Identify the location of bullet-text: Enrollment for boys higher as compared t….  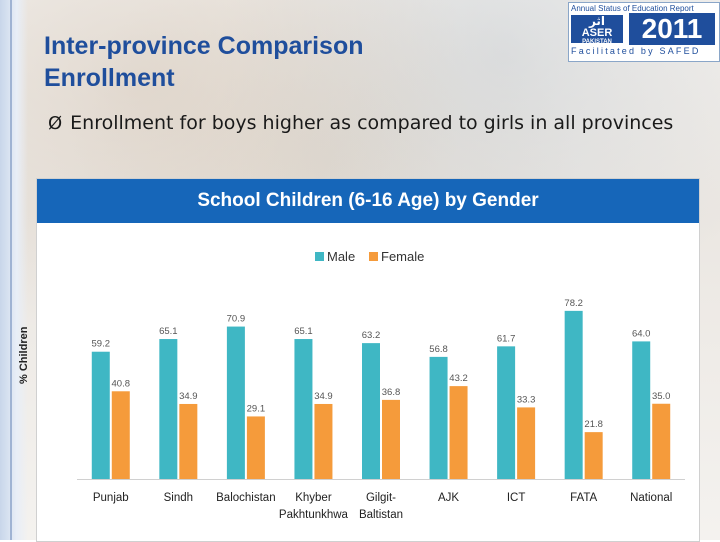
(372, 123).